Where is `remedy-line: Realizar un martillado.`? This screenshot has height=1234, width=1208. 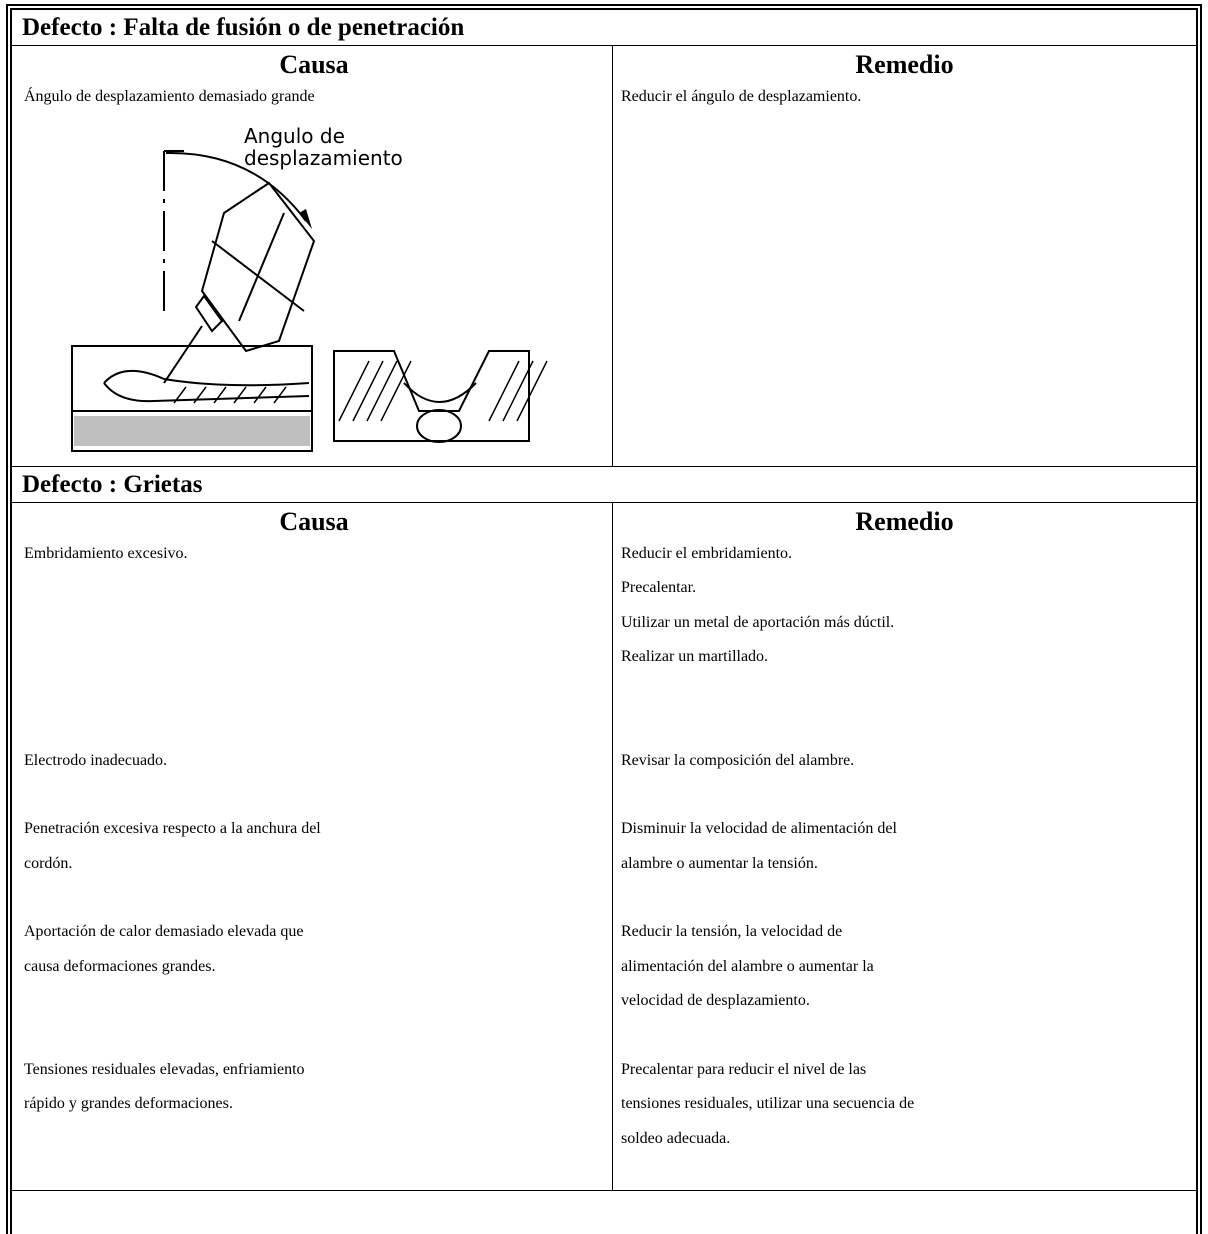 remedy-line: Realizar un martillado. is located at coordinates (695, 656).